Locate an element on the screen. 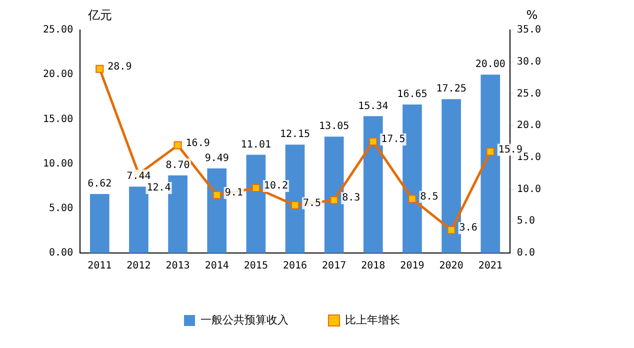 The width and height of the screenshot is (634, 348). y2-axis-title: % is located at coordinates (532, 15).